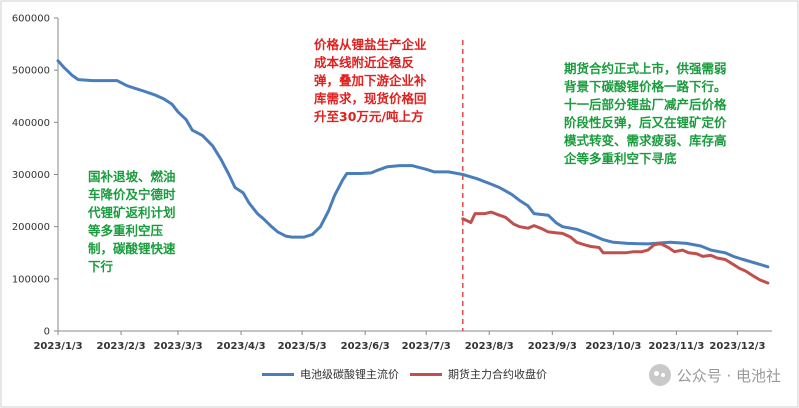  I want to click on right-green-annotation-line: 期货合约正式上市，供强需弱, so click(645, 68).